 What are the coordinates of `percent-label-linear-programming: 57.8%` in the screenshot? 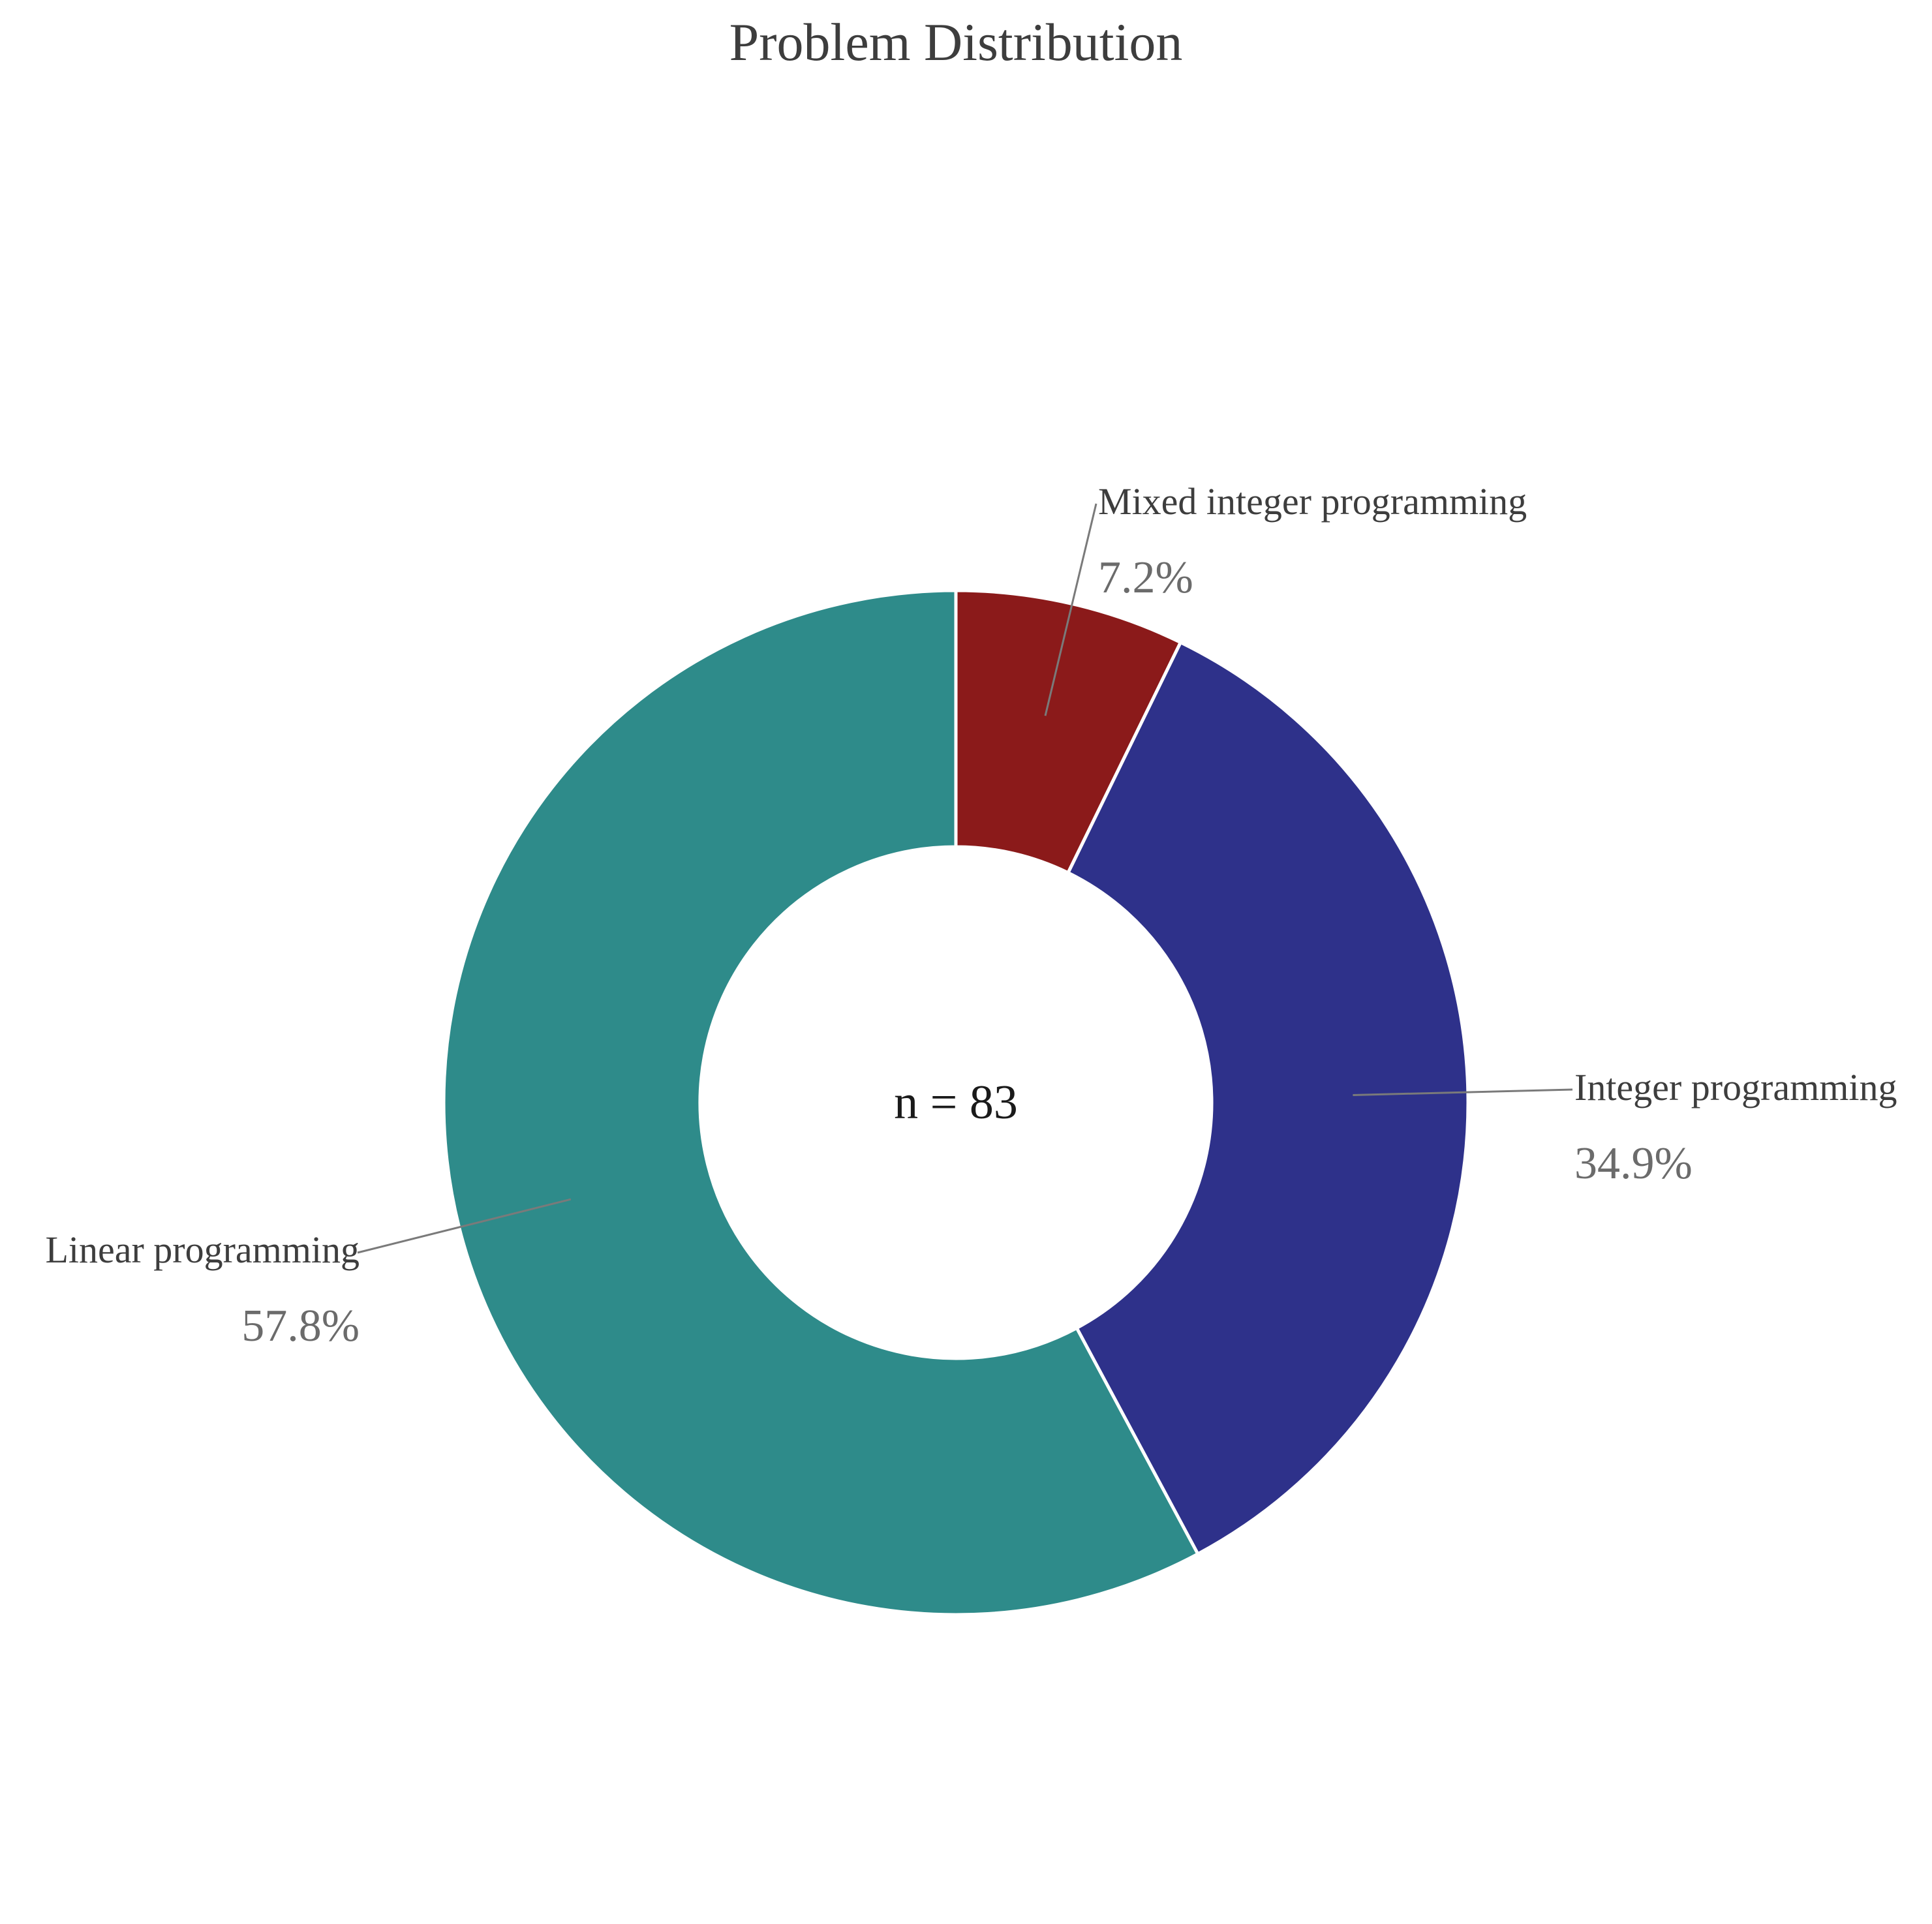 It's located at (300, 1326).